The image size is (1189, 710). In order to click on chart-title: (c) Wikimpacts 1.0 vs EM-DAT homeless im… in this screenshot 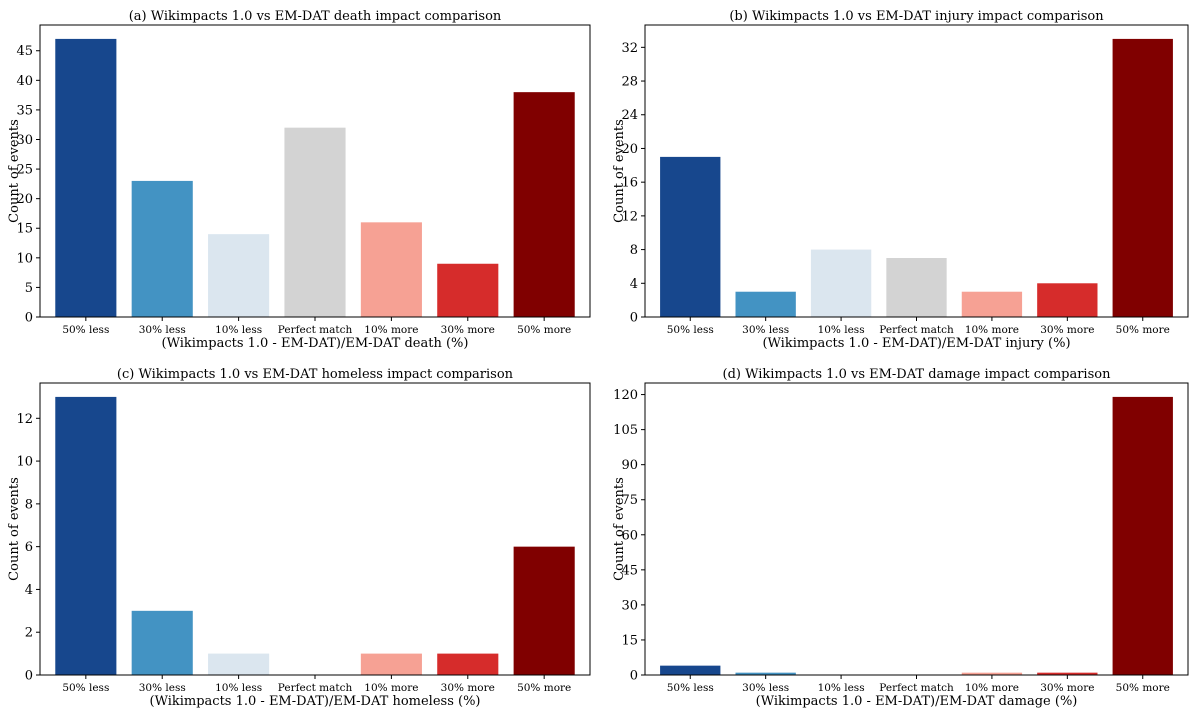, I will do `click(315, 374)`.